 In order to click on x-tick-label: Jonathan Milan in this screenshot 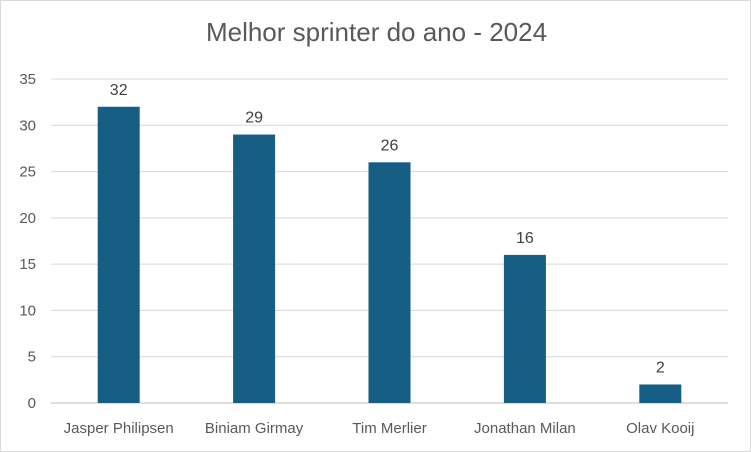, I will do `click(525, 428)`.